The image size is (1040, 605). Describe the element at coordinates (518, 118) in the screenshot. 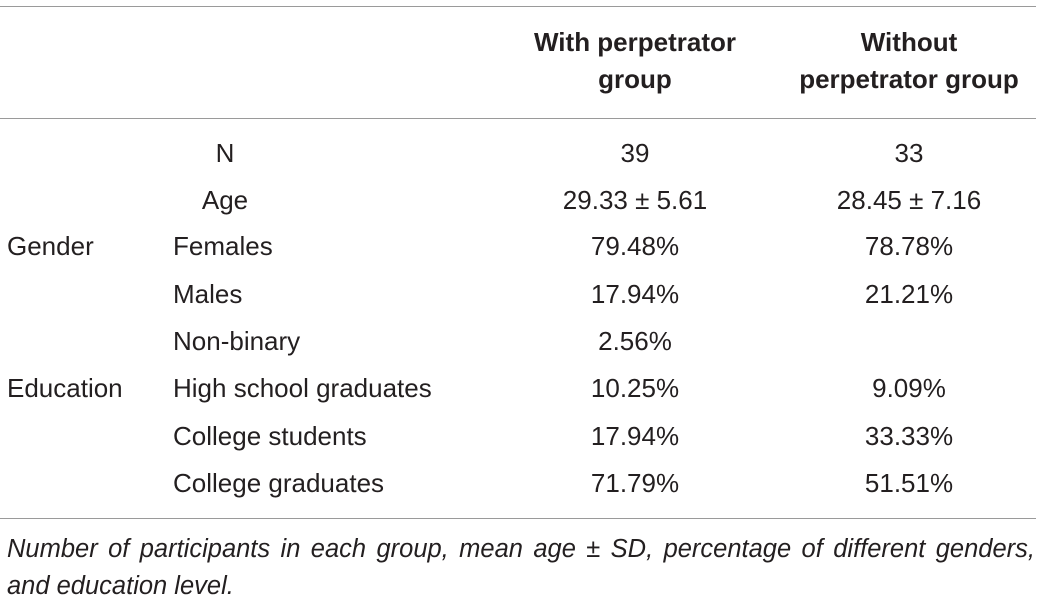

I see `table-header-rule` at that location.